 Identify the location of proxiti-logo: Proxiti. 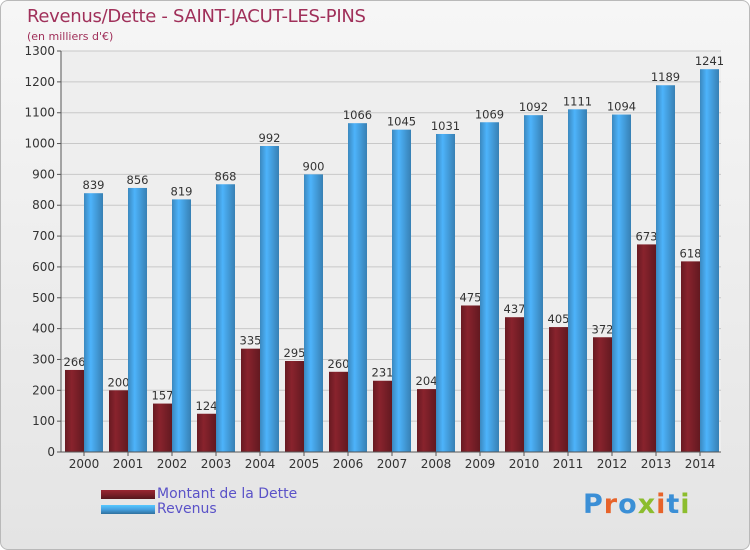
(637, 504).